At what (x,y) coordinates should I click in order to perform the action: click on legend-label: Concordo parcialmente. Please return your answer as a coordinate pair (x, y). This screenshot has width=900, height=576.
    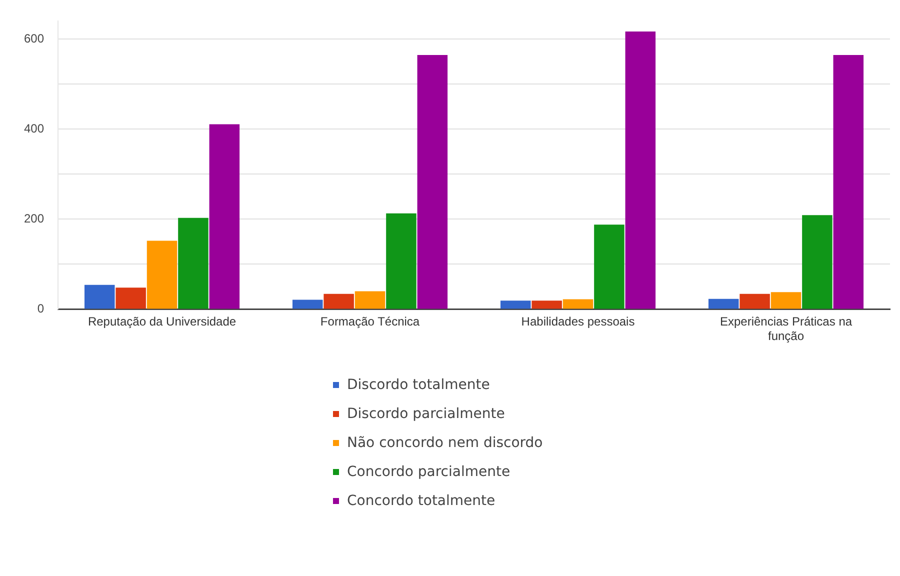
    Looking at the image, I should click on (428, 472).